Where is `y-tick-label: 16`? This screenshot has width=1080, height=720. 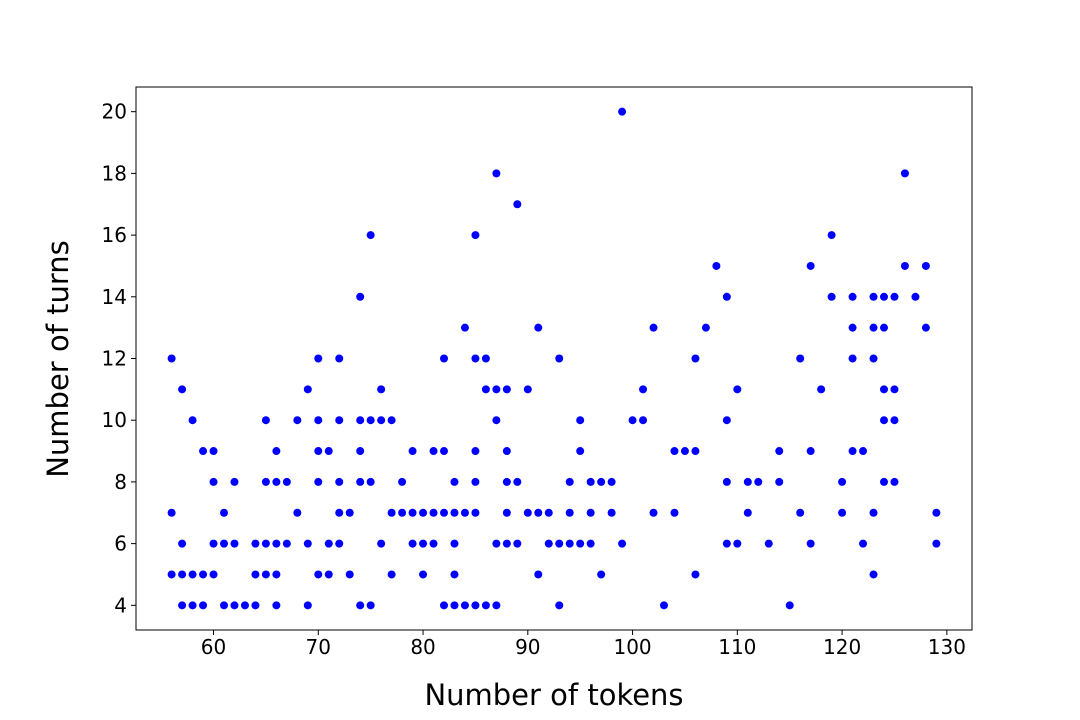
y-tick-label: 16 is located at coordinates (114, 235).